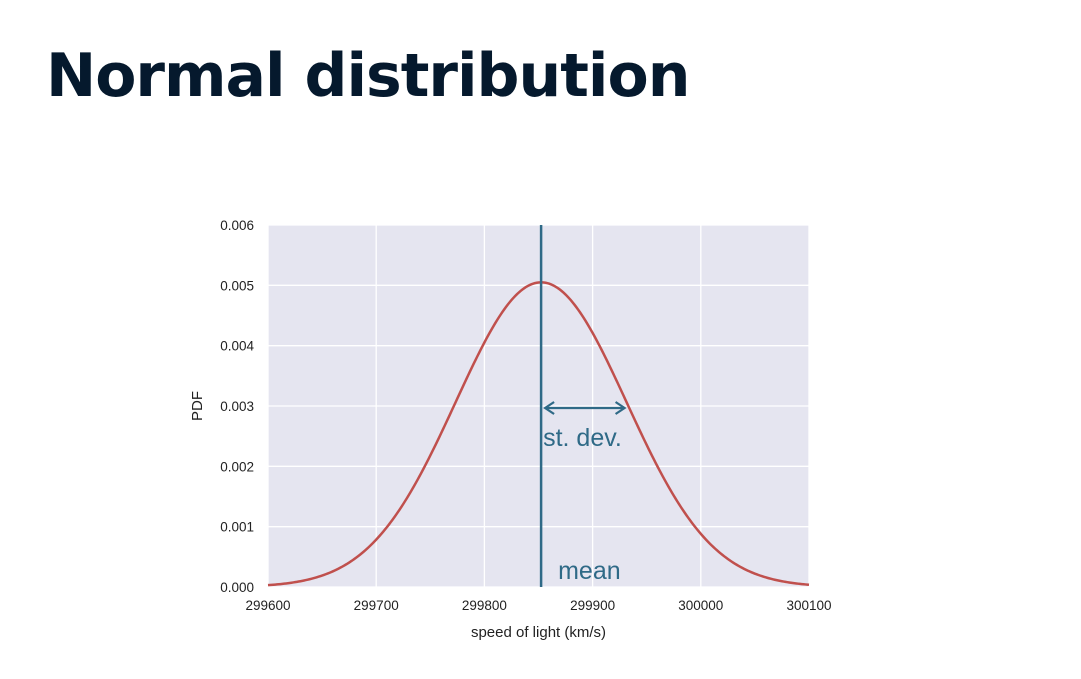 This screenshot has height=679, width=1081. Describe the element at coordinates (237, 527) in the screenshot. I see `y-tick-label: 0.001` at that location.